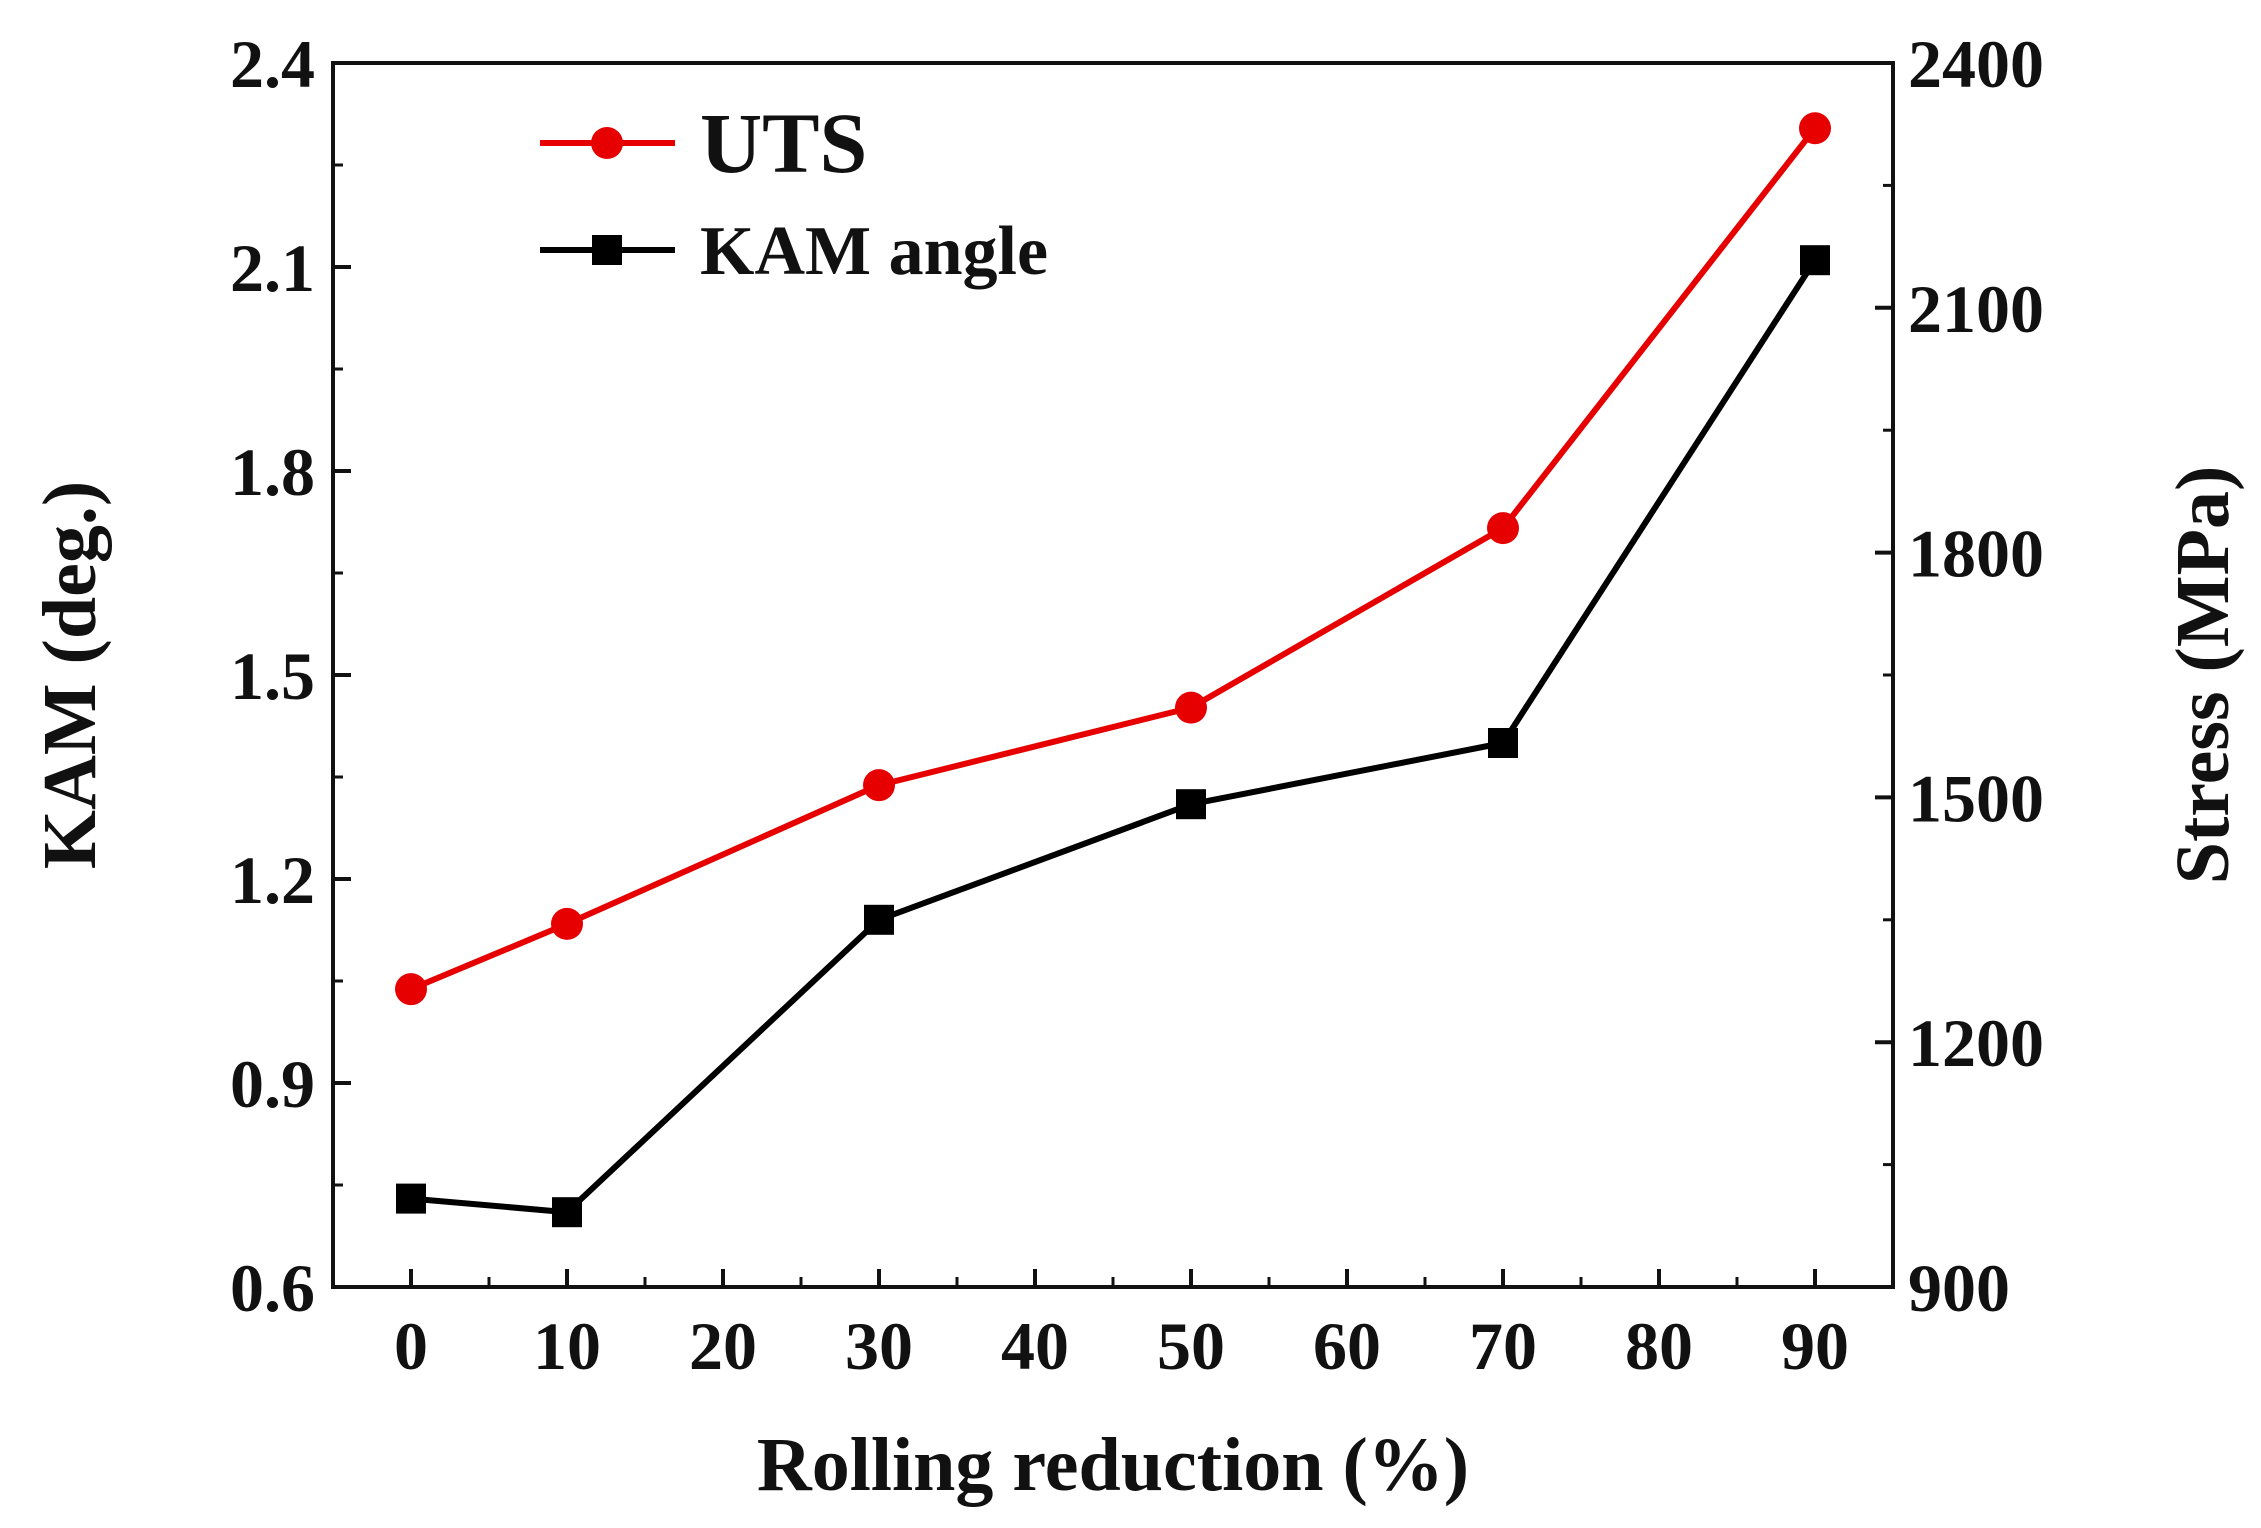  I want to click on x-tick-label: 80, so click(1659, 1346).